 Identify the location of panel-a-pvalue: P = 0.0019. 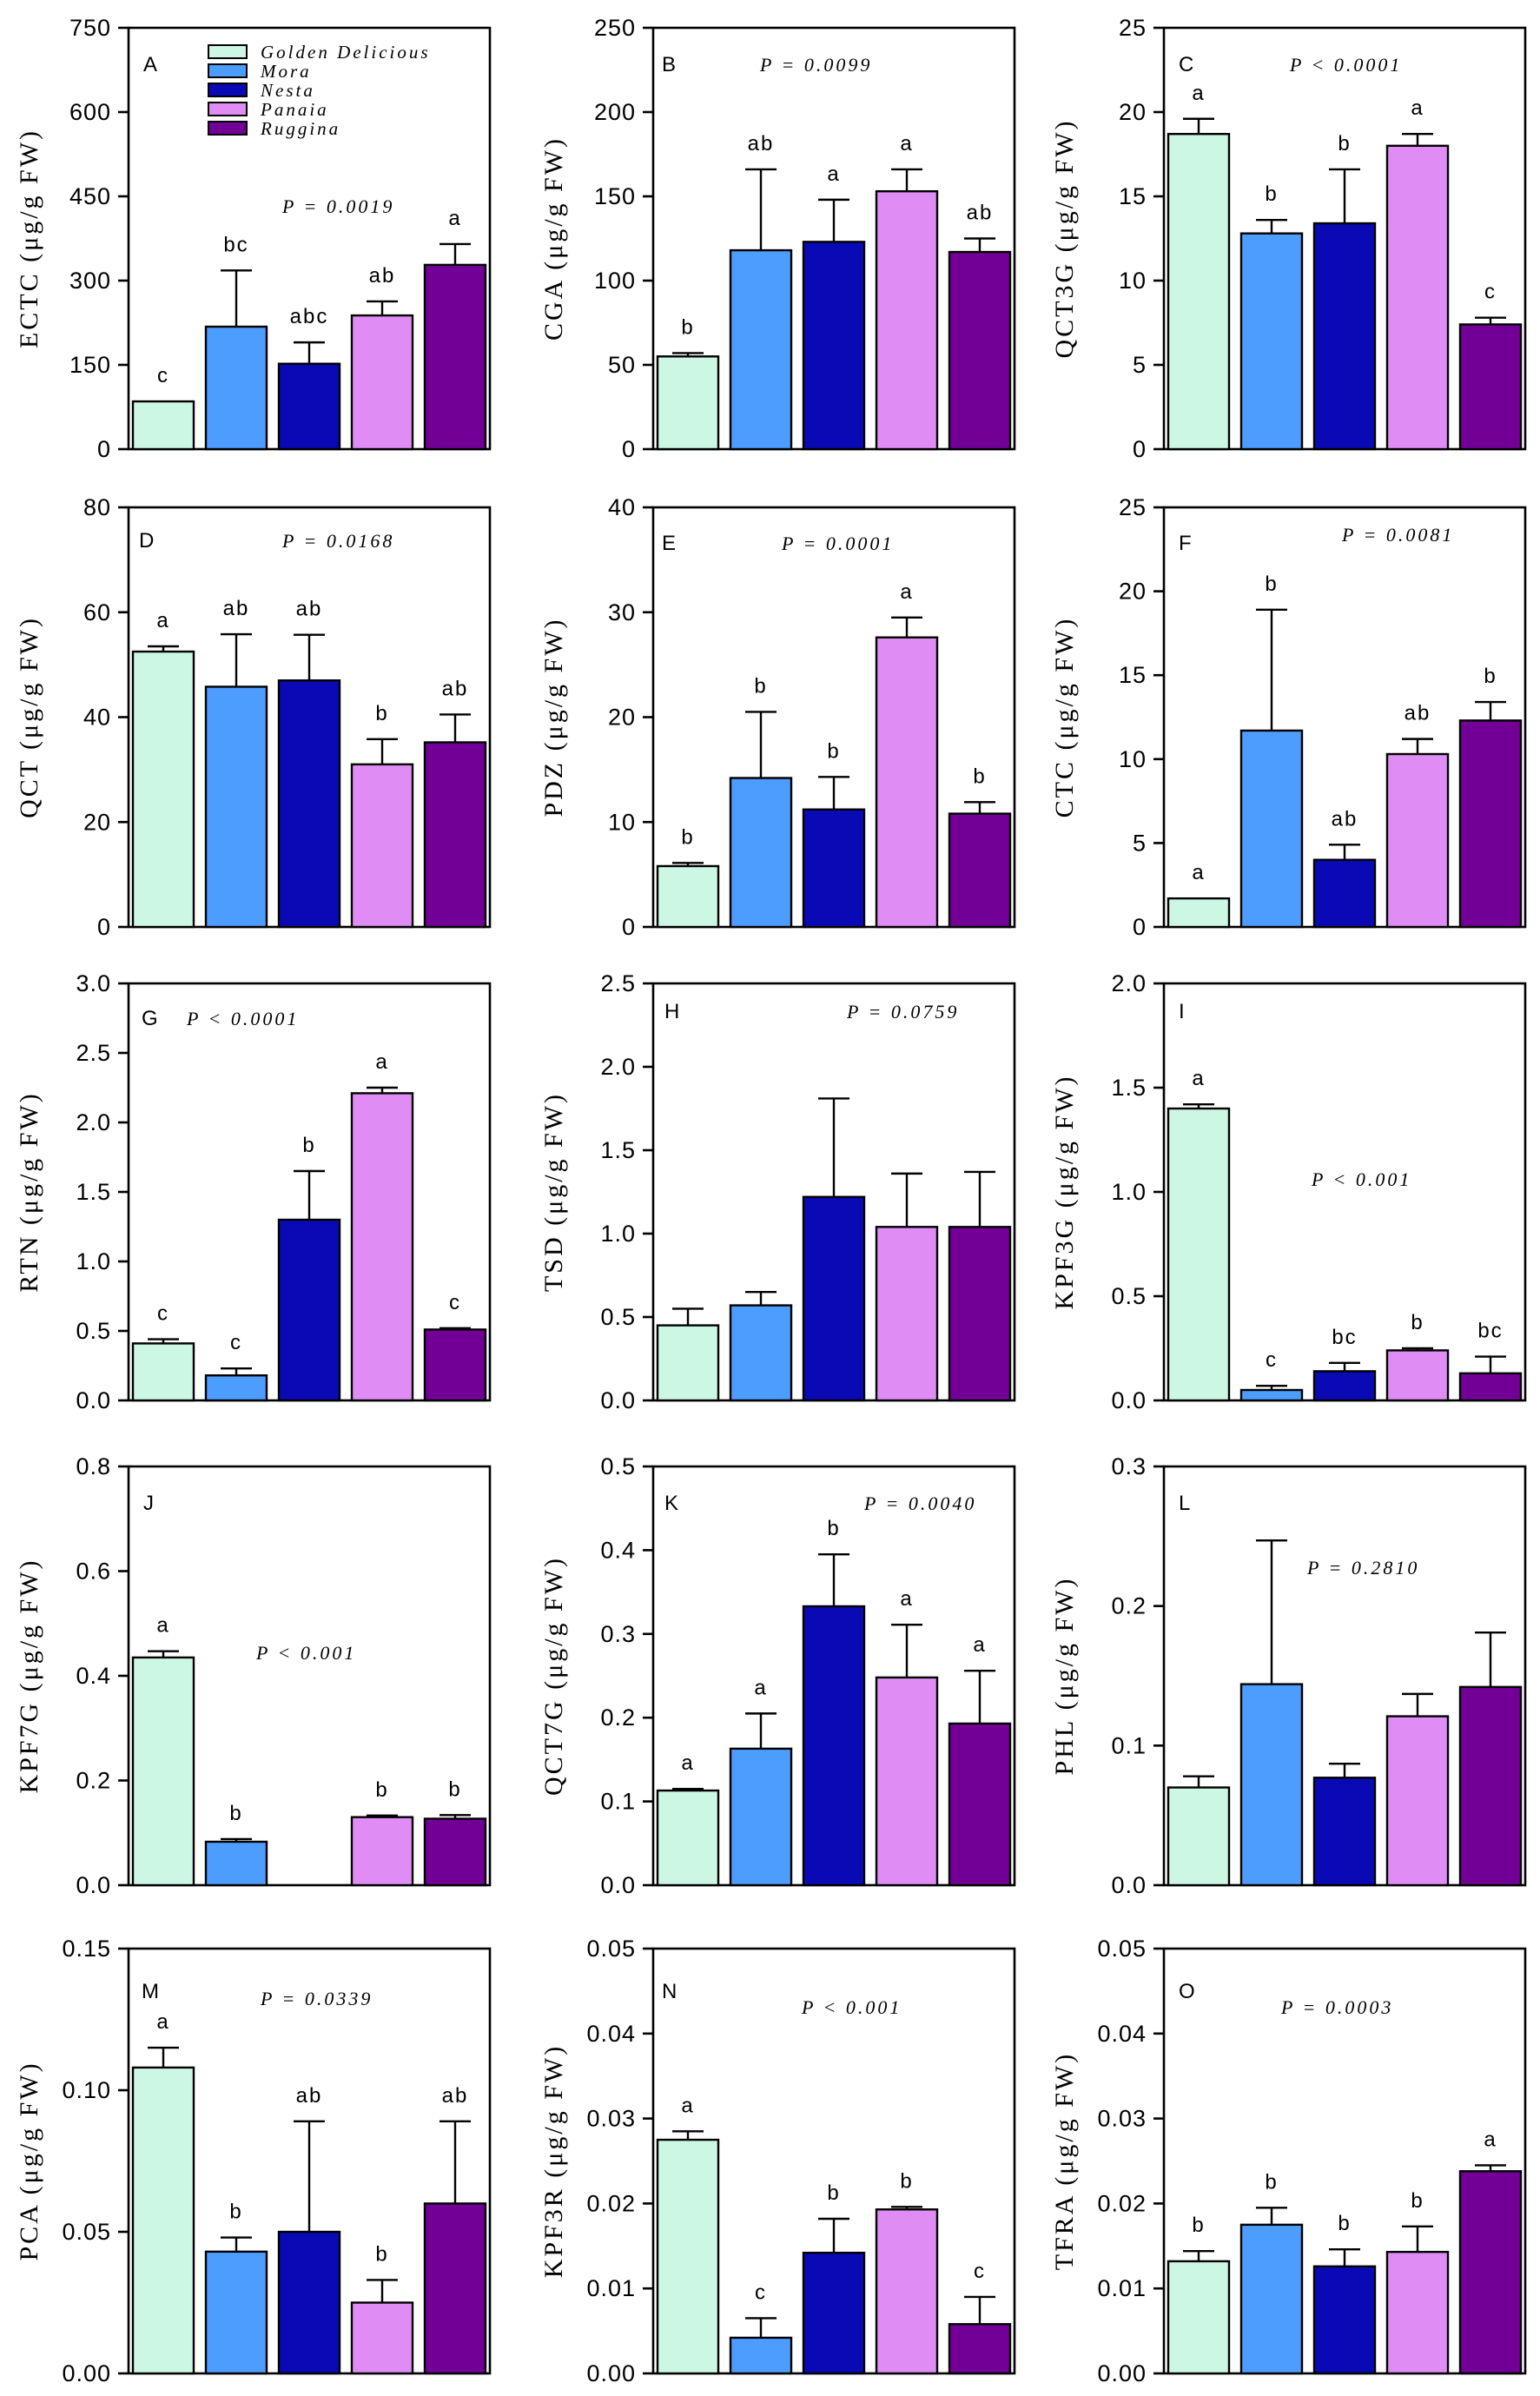
(337, 206).